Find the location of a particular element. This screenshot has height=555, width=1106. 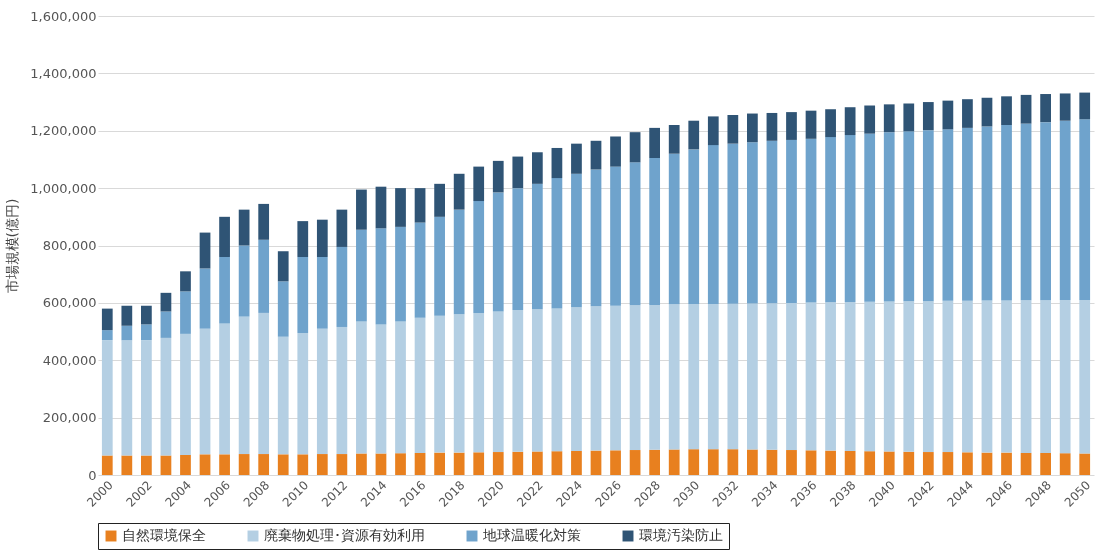

legend-label: 環境汚染防止 is located at coordinates (681, 535).